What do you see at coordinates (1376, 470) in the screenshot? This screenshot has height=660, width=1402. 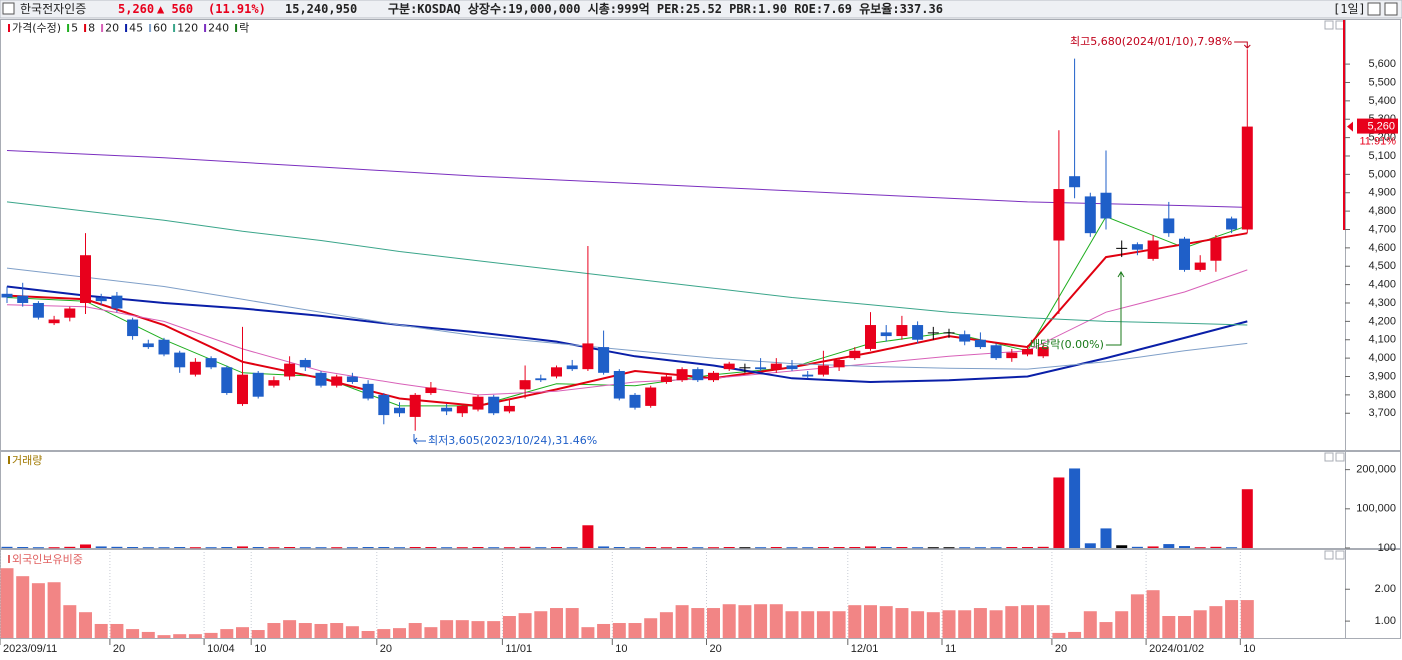 I see `y-tick-label: 200,000` at bounding box center [1376, 470].